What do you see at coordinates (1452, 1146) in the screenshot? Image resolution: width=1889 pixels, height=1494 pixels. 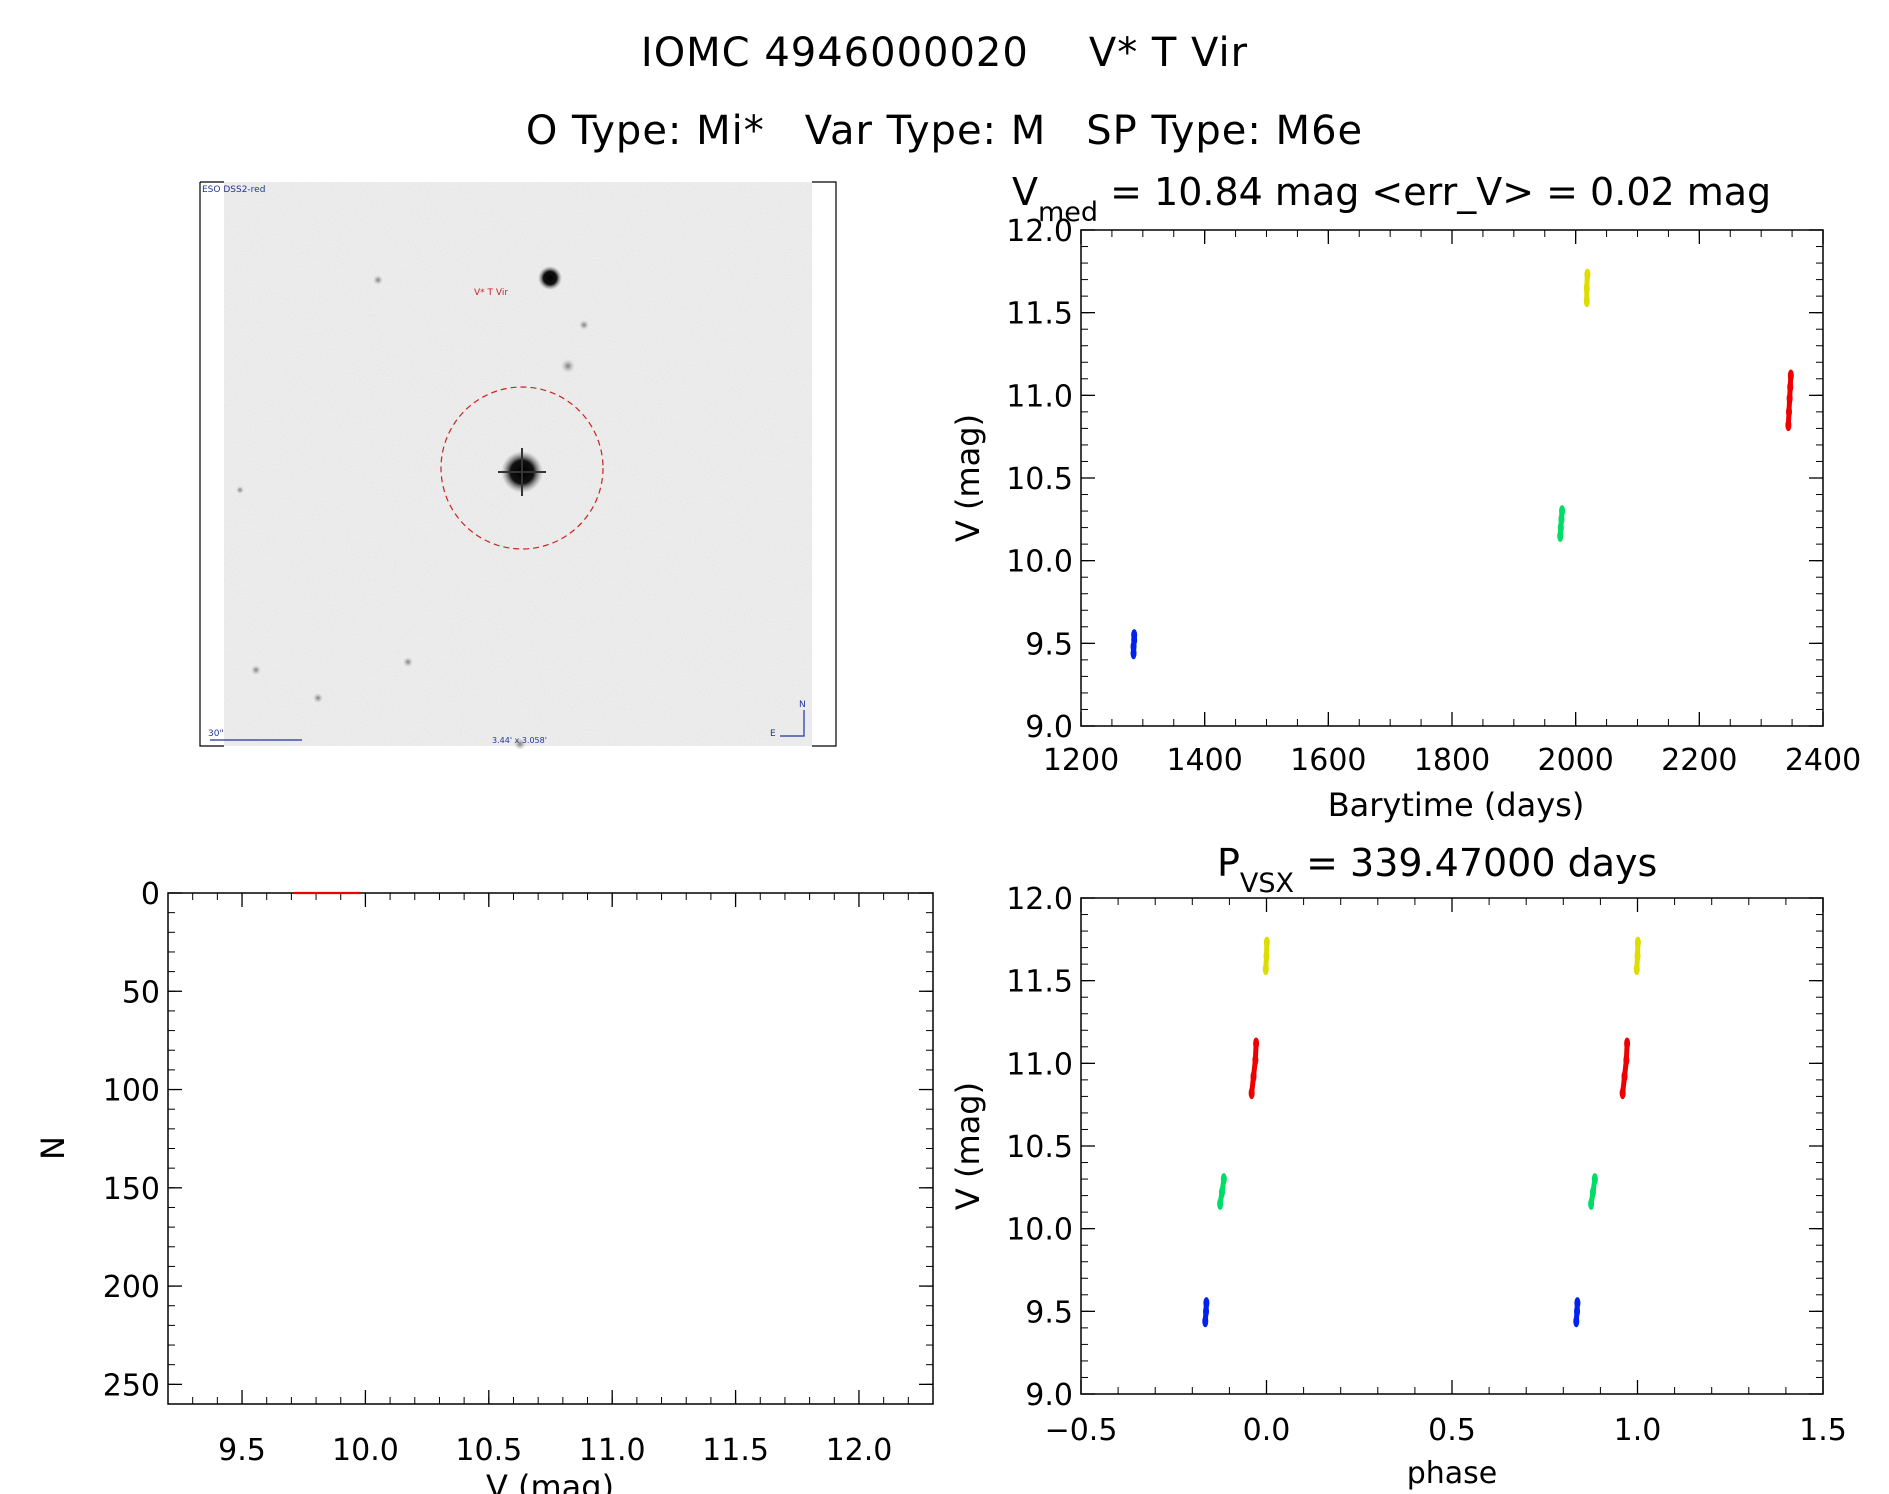 I see `phased-axes-frame` at bounding box center [1452, 1146].